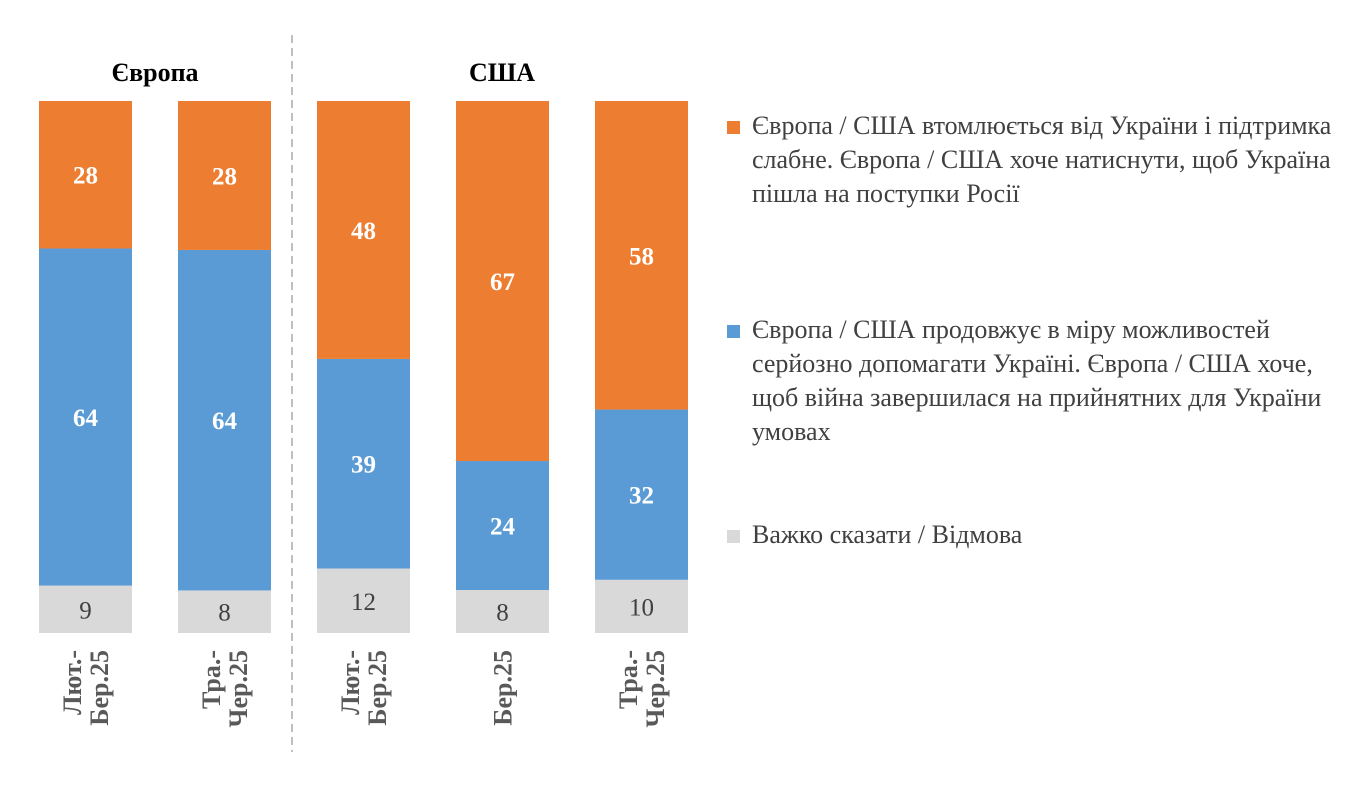 The image size is (1352, 795). I want to click on group-title: США, so click(502, 72).